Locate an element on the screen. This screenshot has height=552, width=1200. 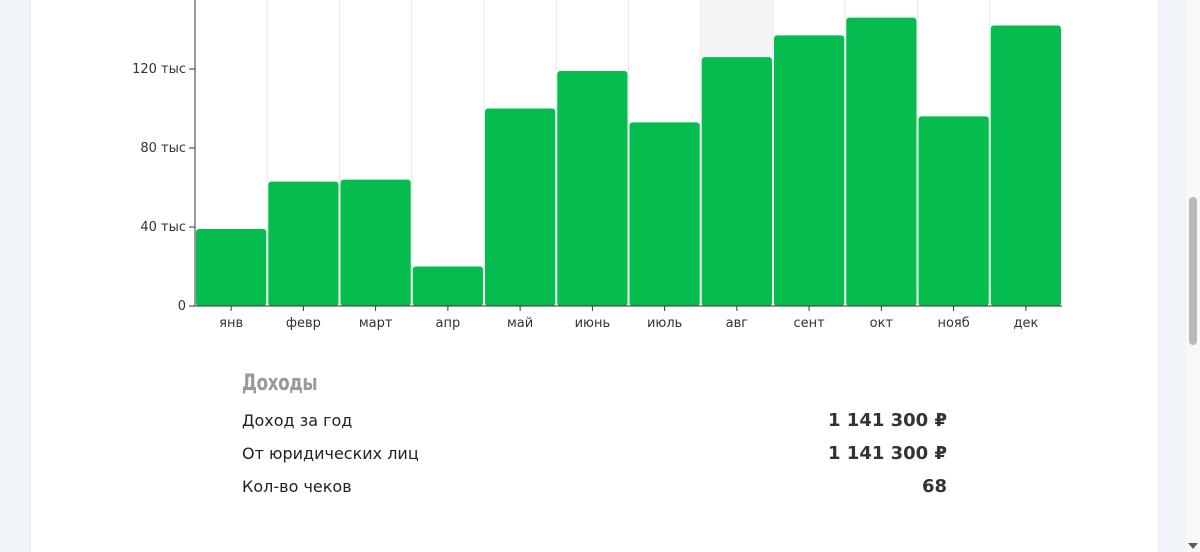
legal-entities-value: 1 141 300 ₽ is located at coordinates (887, 453).